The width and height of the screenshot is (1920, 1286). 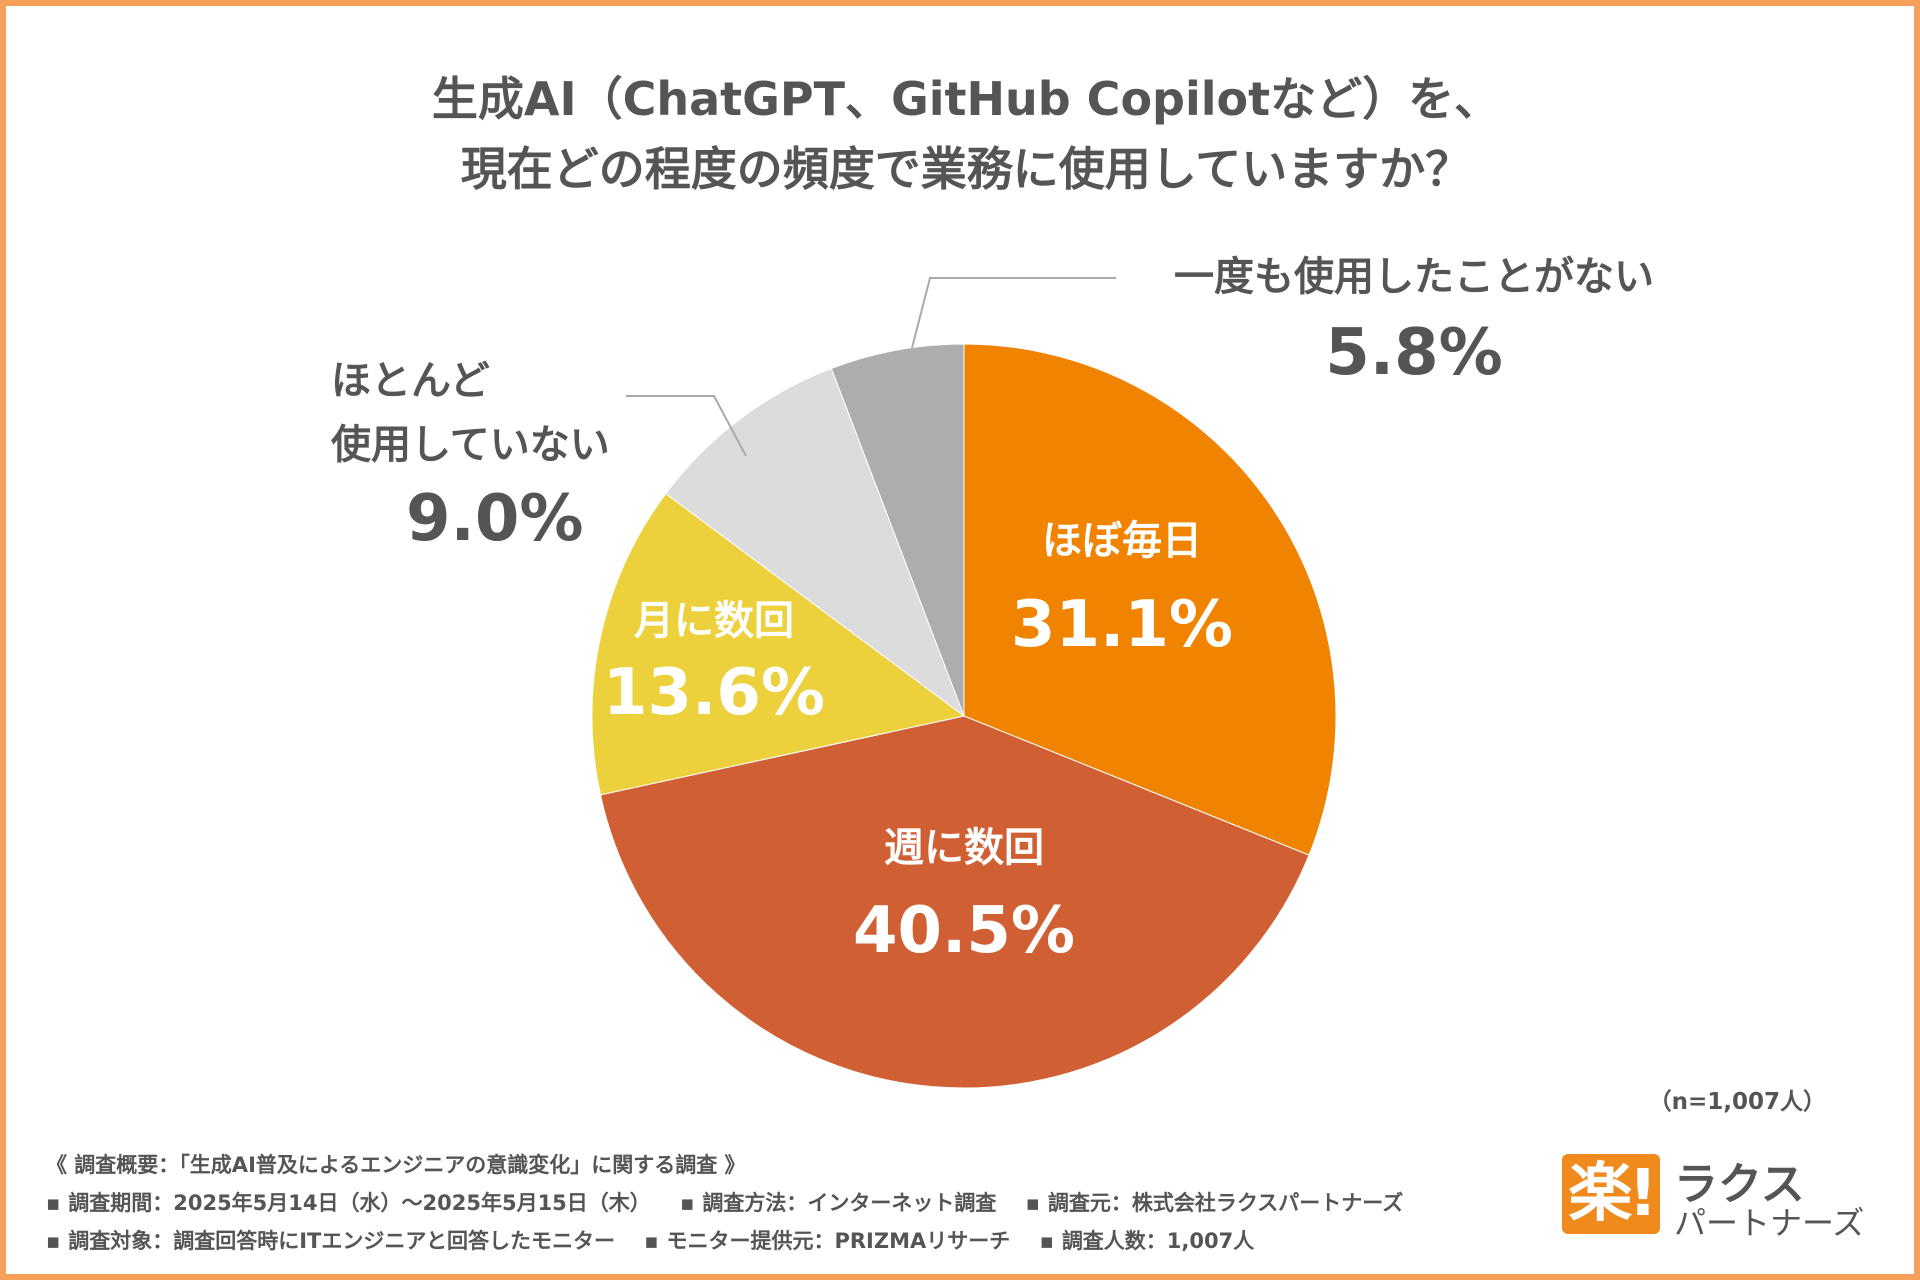 I want to click on pie-slice-daily, so click(x=1150, y=599).